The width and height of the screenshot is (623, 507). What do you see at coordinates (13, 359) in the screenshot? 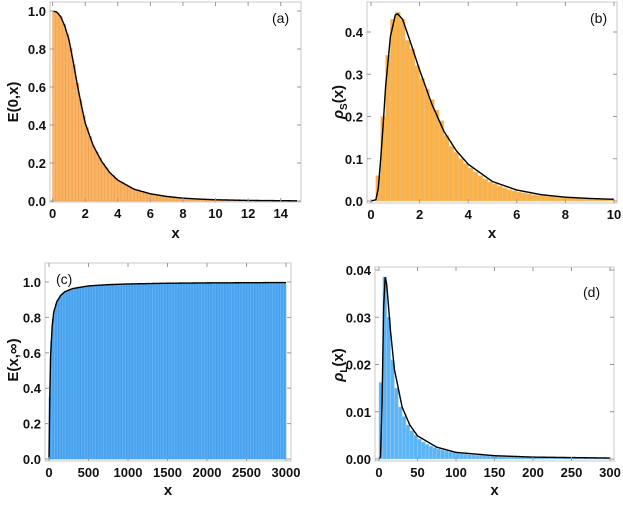
I see `y-axis-label: E(x,∞)` at bounding box center [13, 359].